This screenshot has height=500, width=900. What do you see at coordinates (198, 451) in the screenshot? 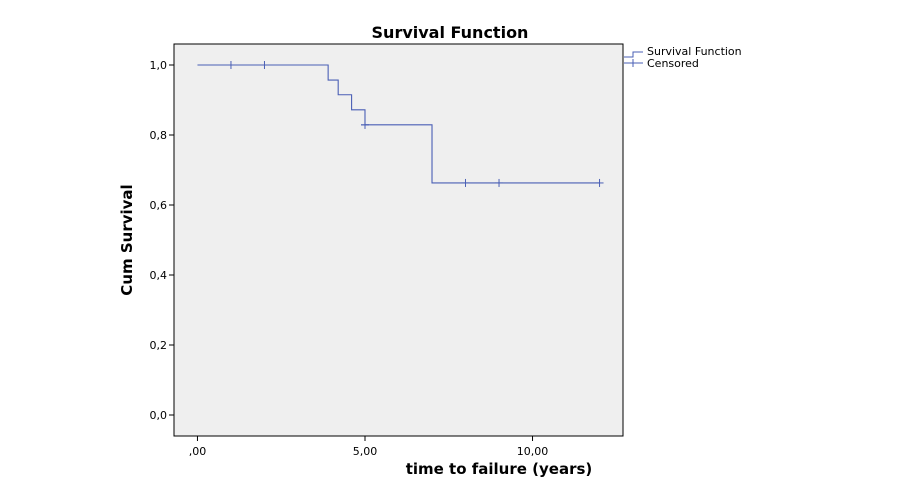
I see `x-tick-label: ,00` at bounding box center [198, 451].